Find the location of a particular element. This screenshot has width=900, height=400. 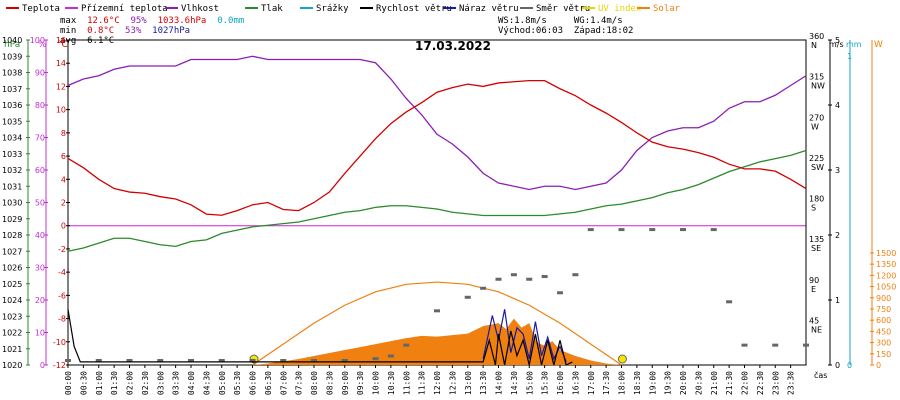

w-tick-2: 1200 is located at coordinates (886, 275).